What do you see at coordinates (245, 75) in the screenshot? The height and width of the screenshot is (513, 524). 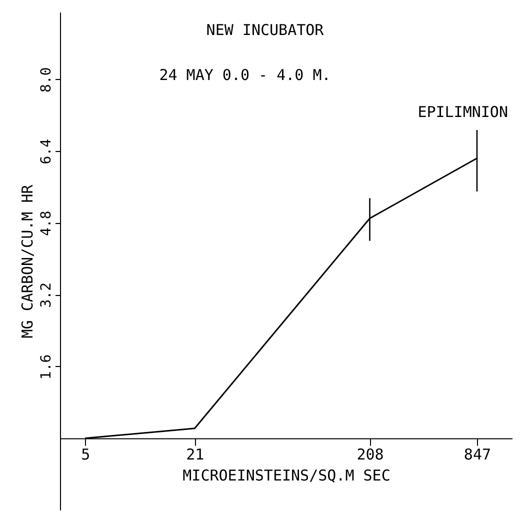 I see `text: 24 MAY 0.0 - 4.0 M.` at bounding box center [245, 75].